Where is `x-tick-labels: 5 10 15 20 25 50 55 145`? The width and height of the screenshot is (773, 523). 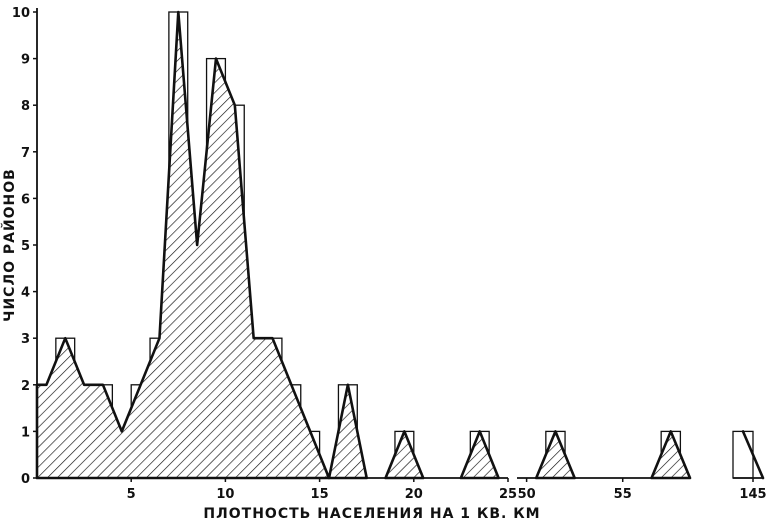 x-tick-labels: 5 10 15 20 25 50 55 145 is located at coordinates (447, 494).